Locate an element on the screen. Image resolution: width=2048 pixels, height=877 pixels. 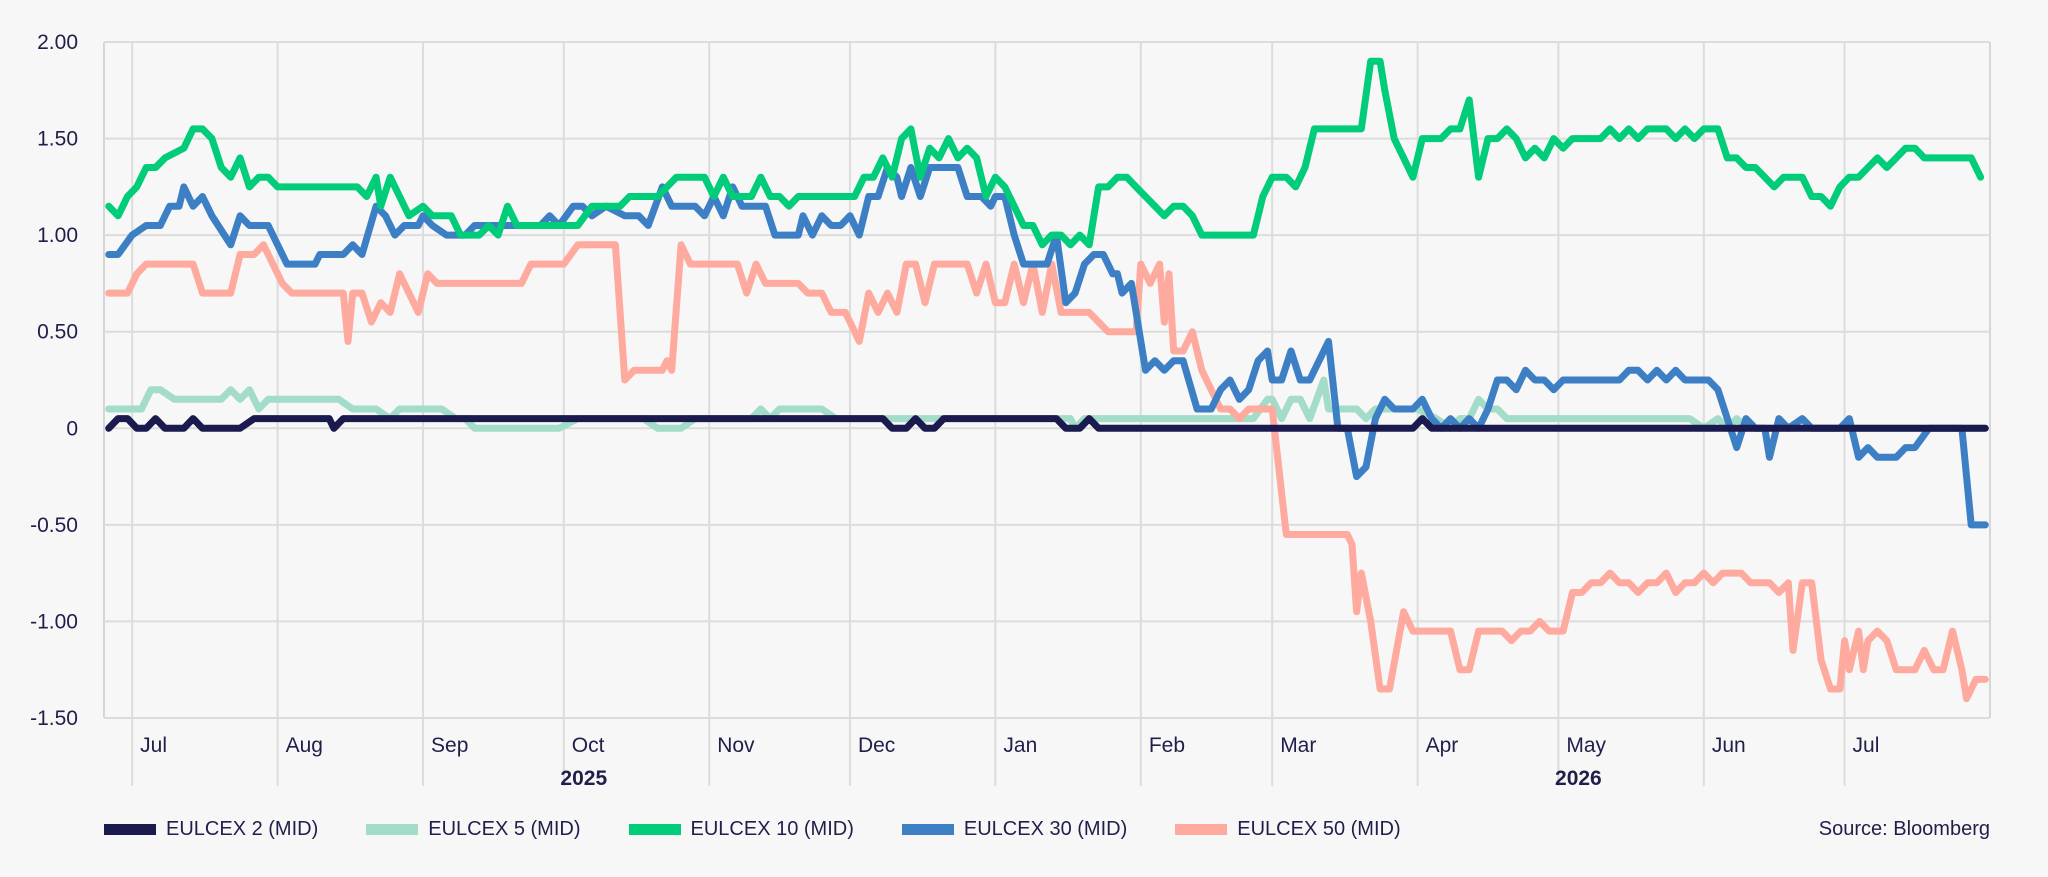
y-tick-label: 1.00 is located at coordinates (57, 235).